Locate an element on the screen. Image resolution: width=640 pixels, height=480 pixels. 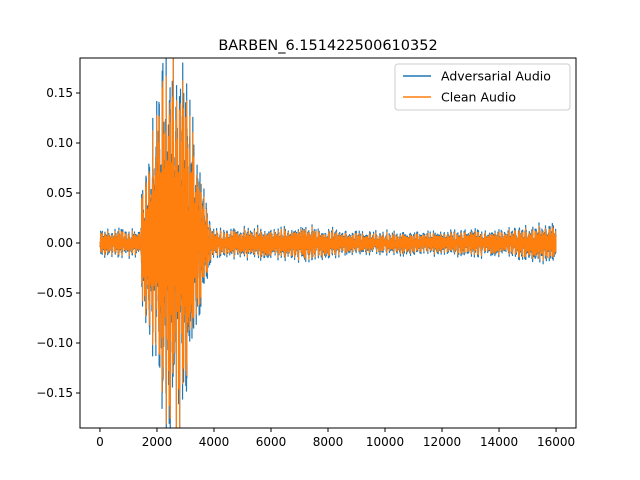
x-tick-label: 8000 is located at coordinates (328, 442).